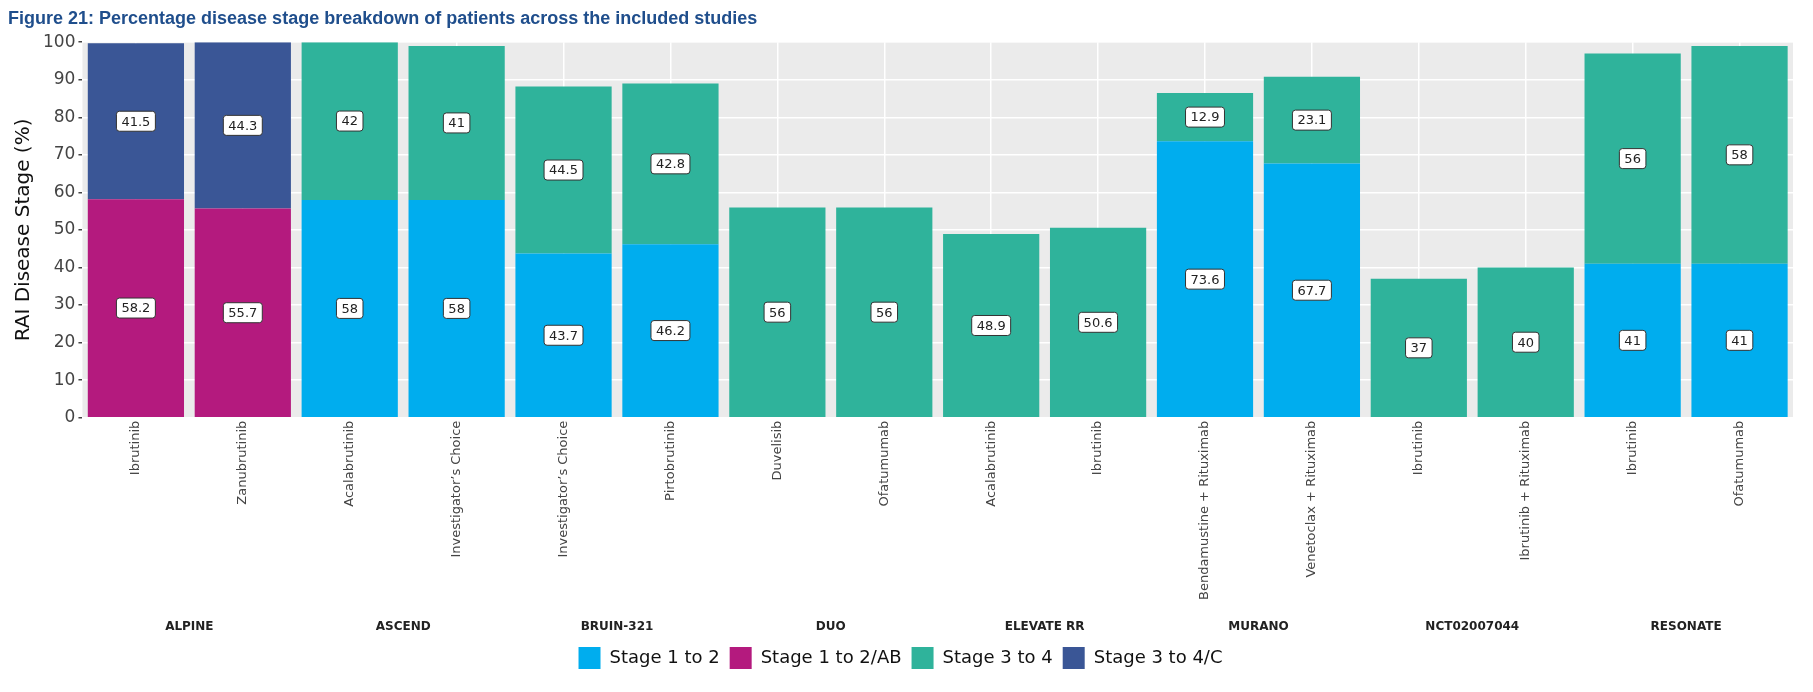  What do you see at coordinates (997, 656) in the screenshot?
I see `legend-label: Stage 3 to 4` at bounding box center [997, 656].